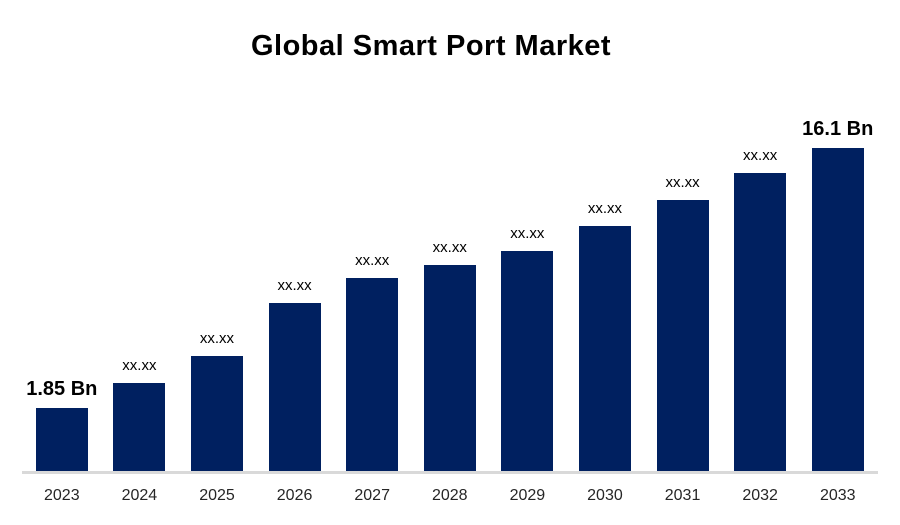  I want to click on bar-2030, so click(604, 349).